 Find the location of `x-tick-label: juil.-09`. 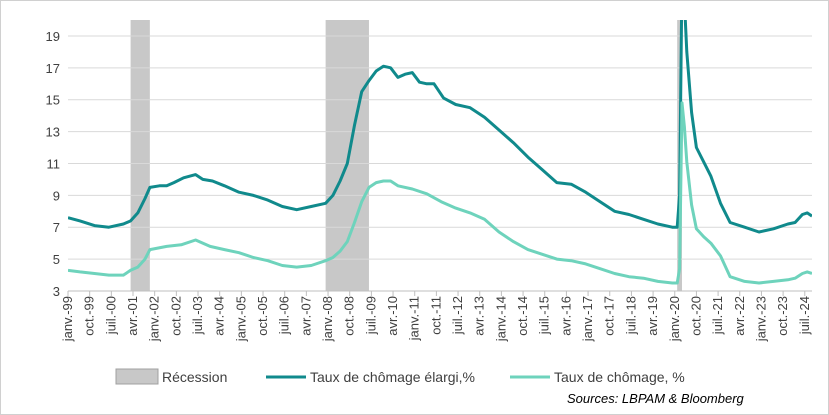

x-tick-label: juil.-09 is located at coordinates (370, 315).